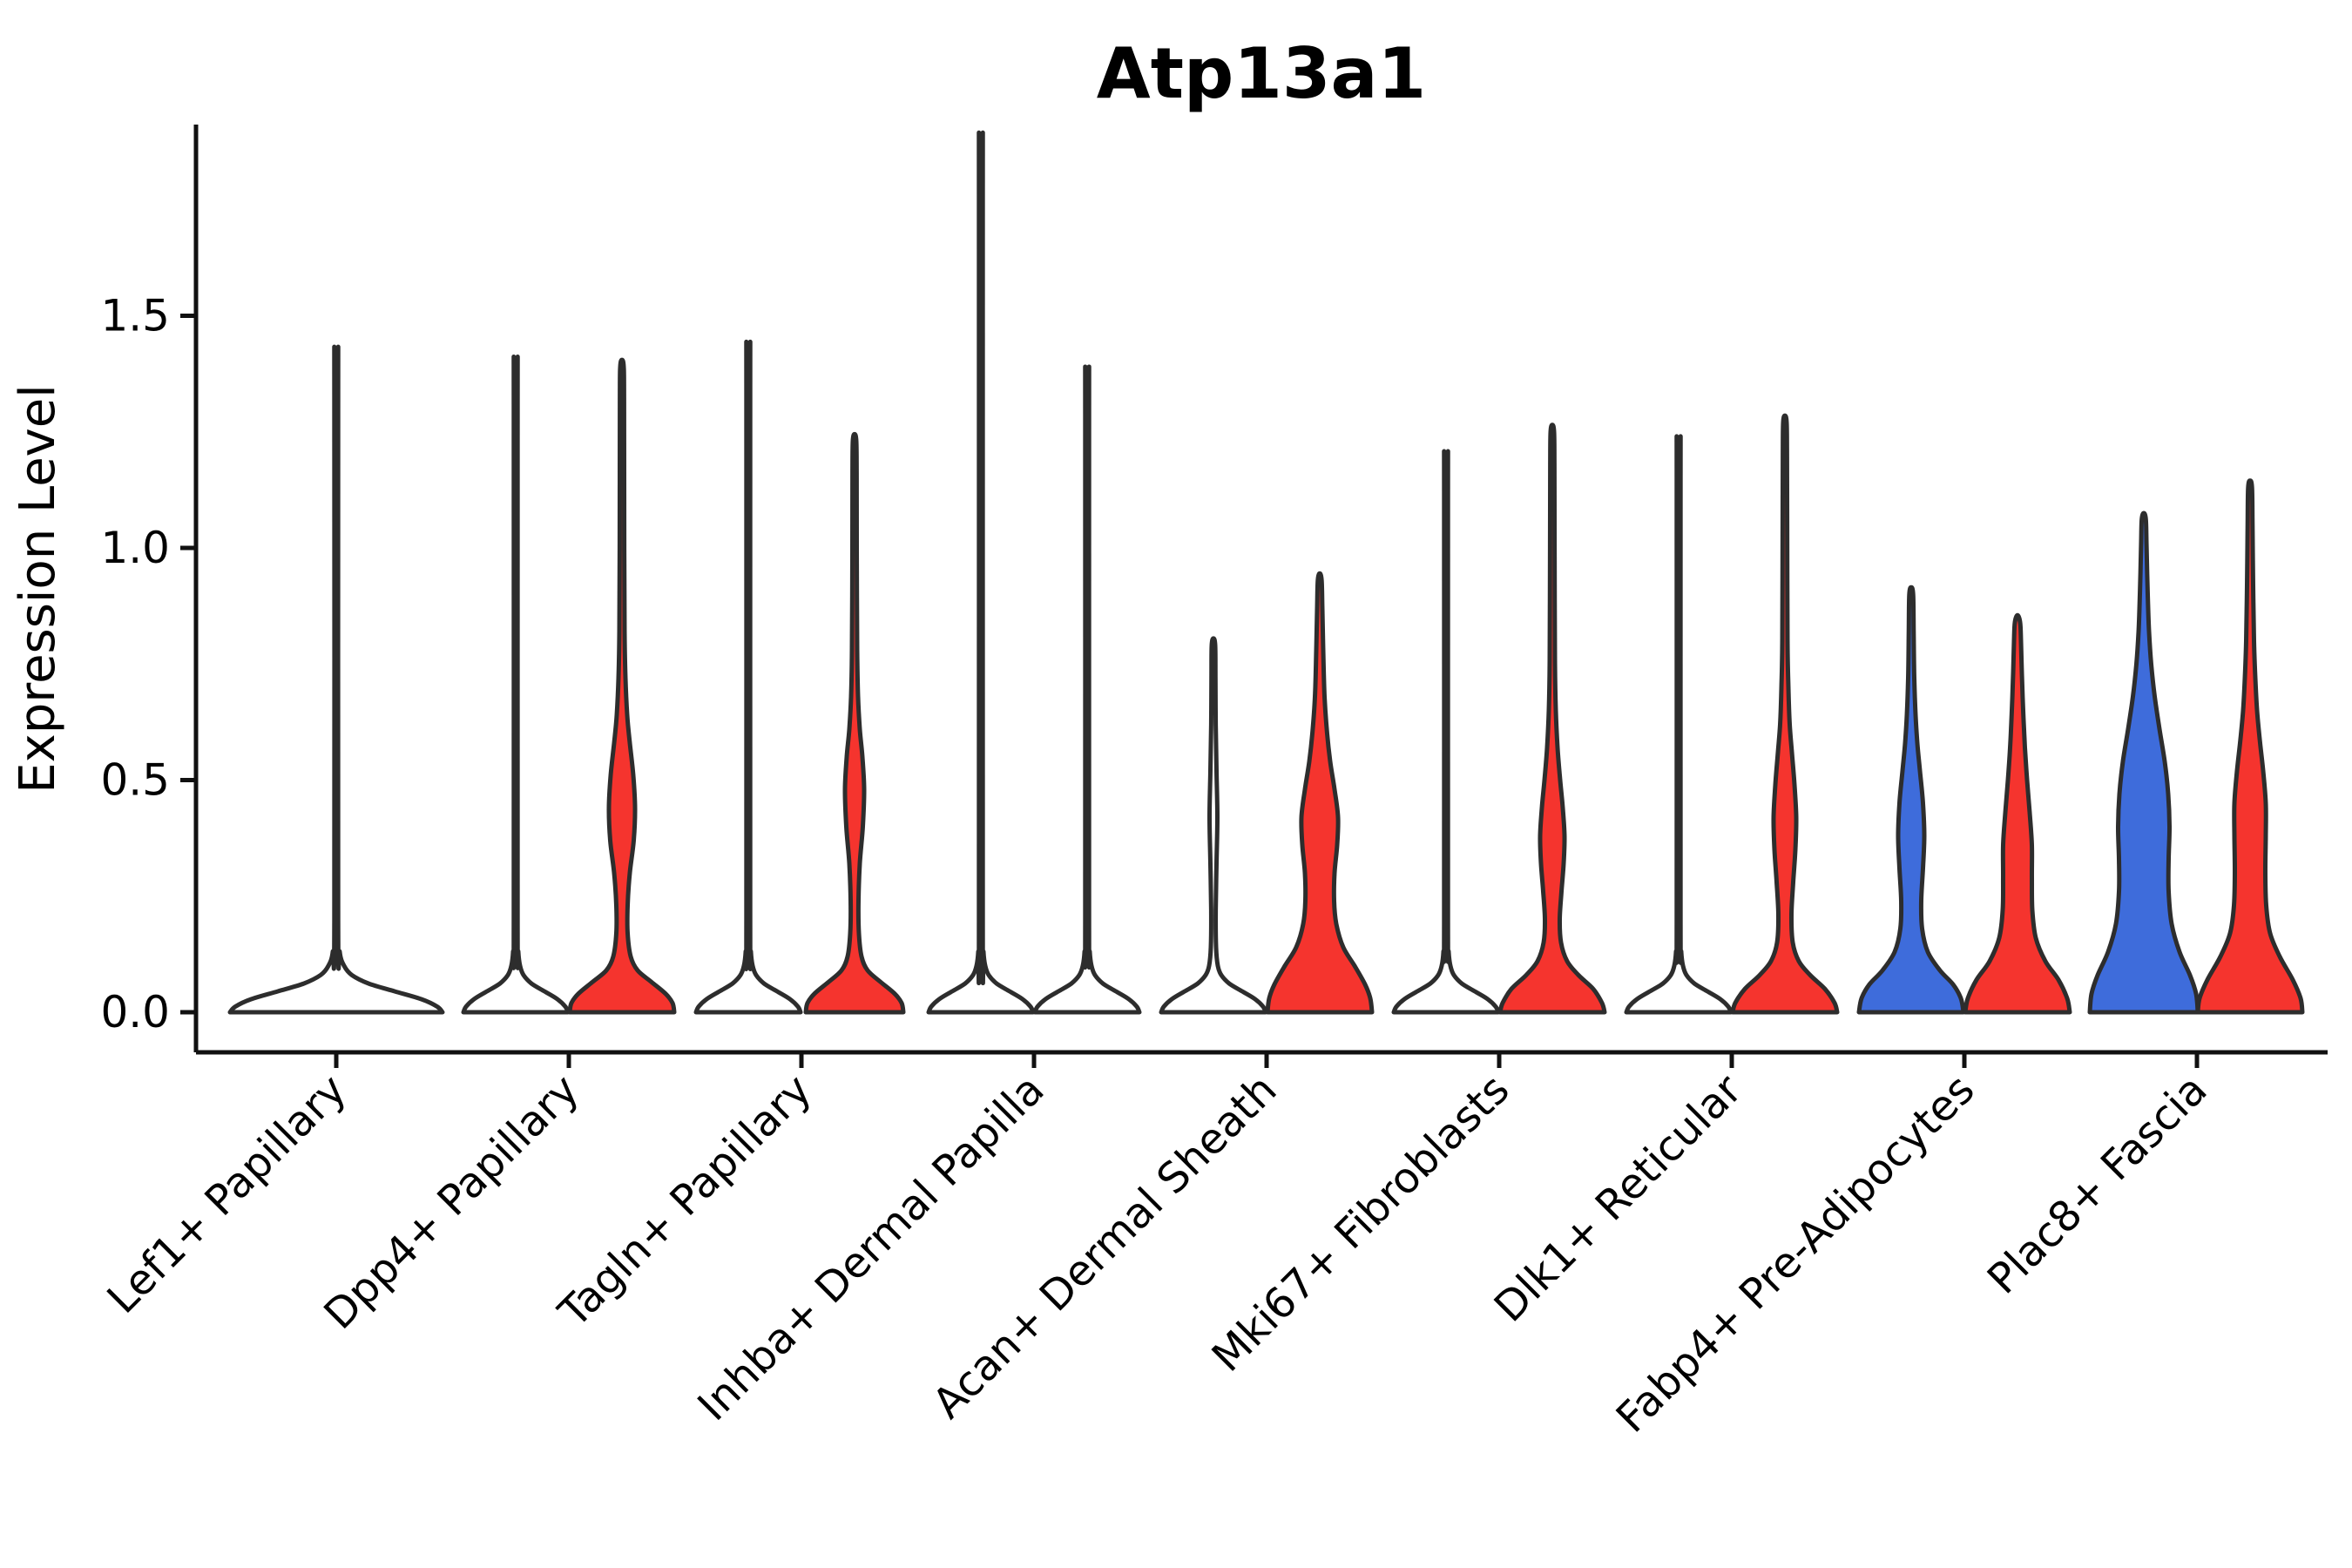 The image size is (2352, 1568). Describe the element at coordinates (1213, 825) in the screenshot. I see `violin-acan-dermal-sheath-left` at that location.